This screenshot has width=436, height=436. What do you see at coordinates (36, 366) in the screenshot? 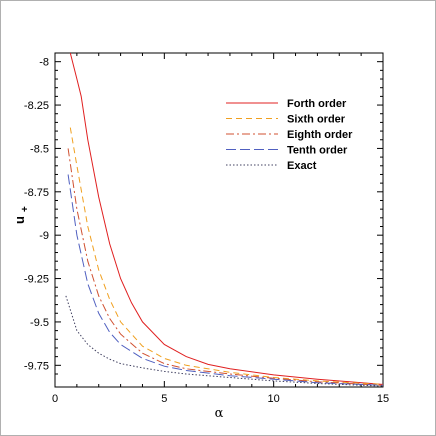
I see `y-tick-label: -9.75` at bounding box center [36, 366].